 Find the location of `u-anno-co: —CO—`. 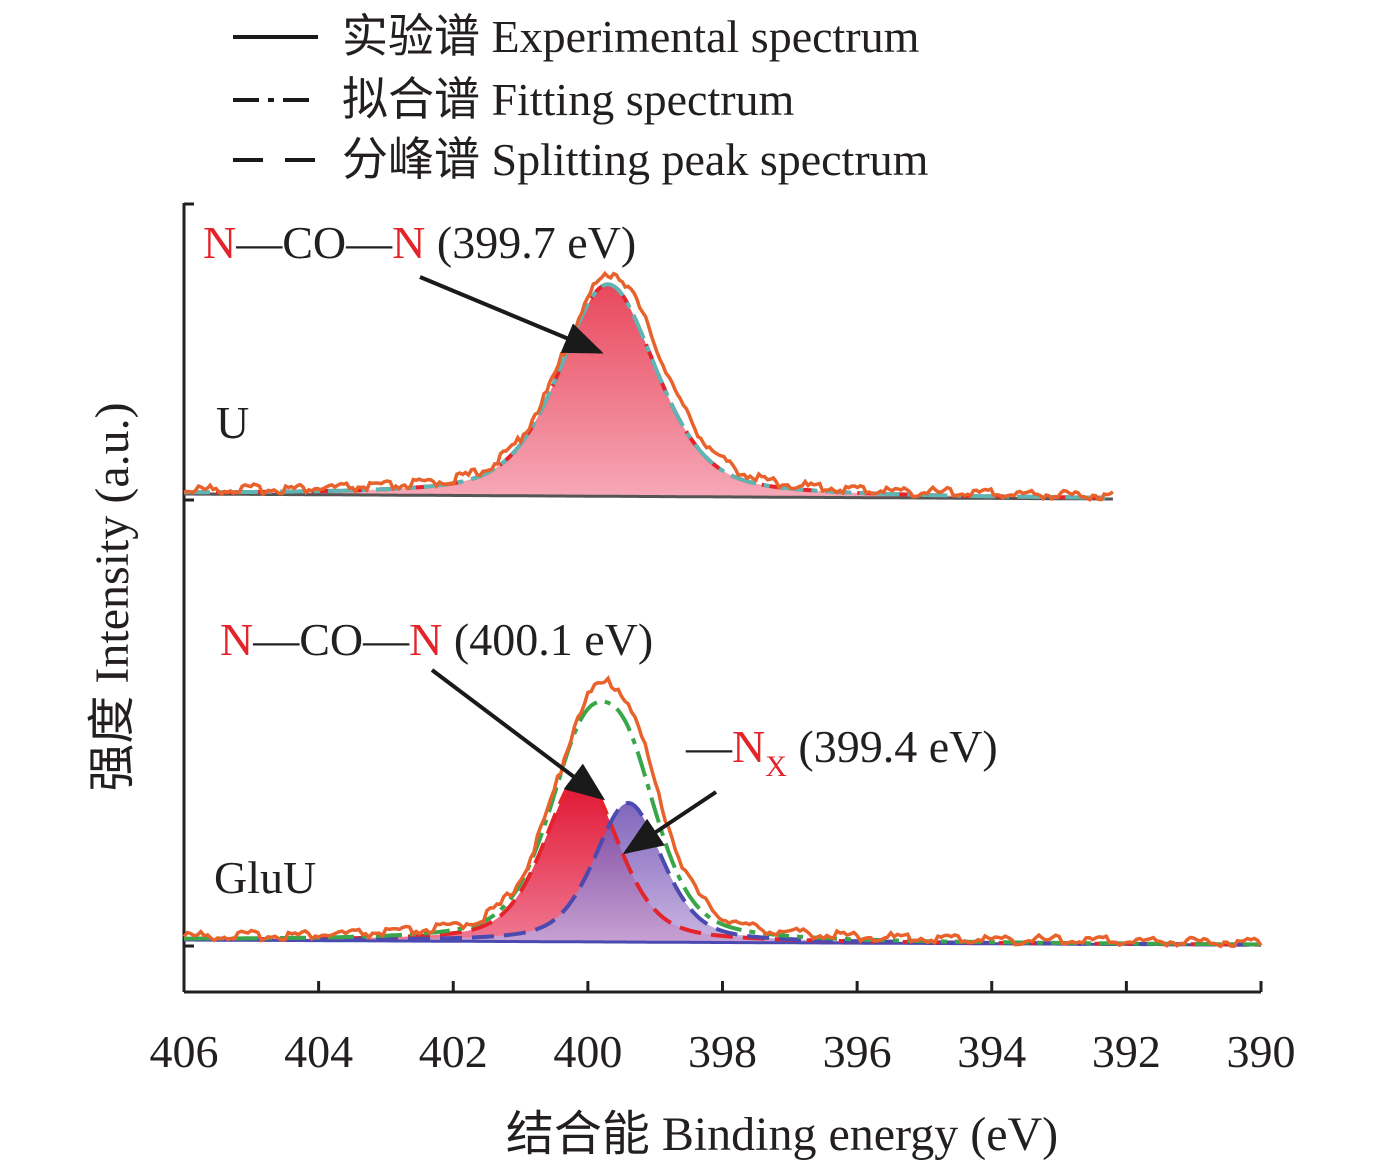

u-anno-co: —CO— is located at coordinates (314, 242).